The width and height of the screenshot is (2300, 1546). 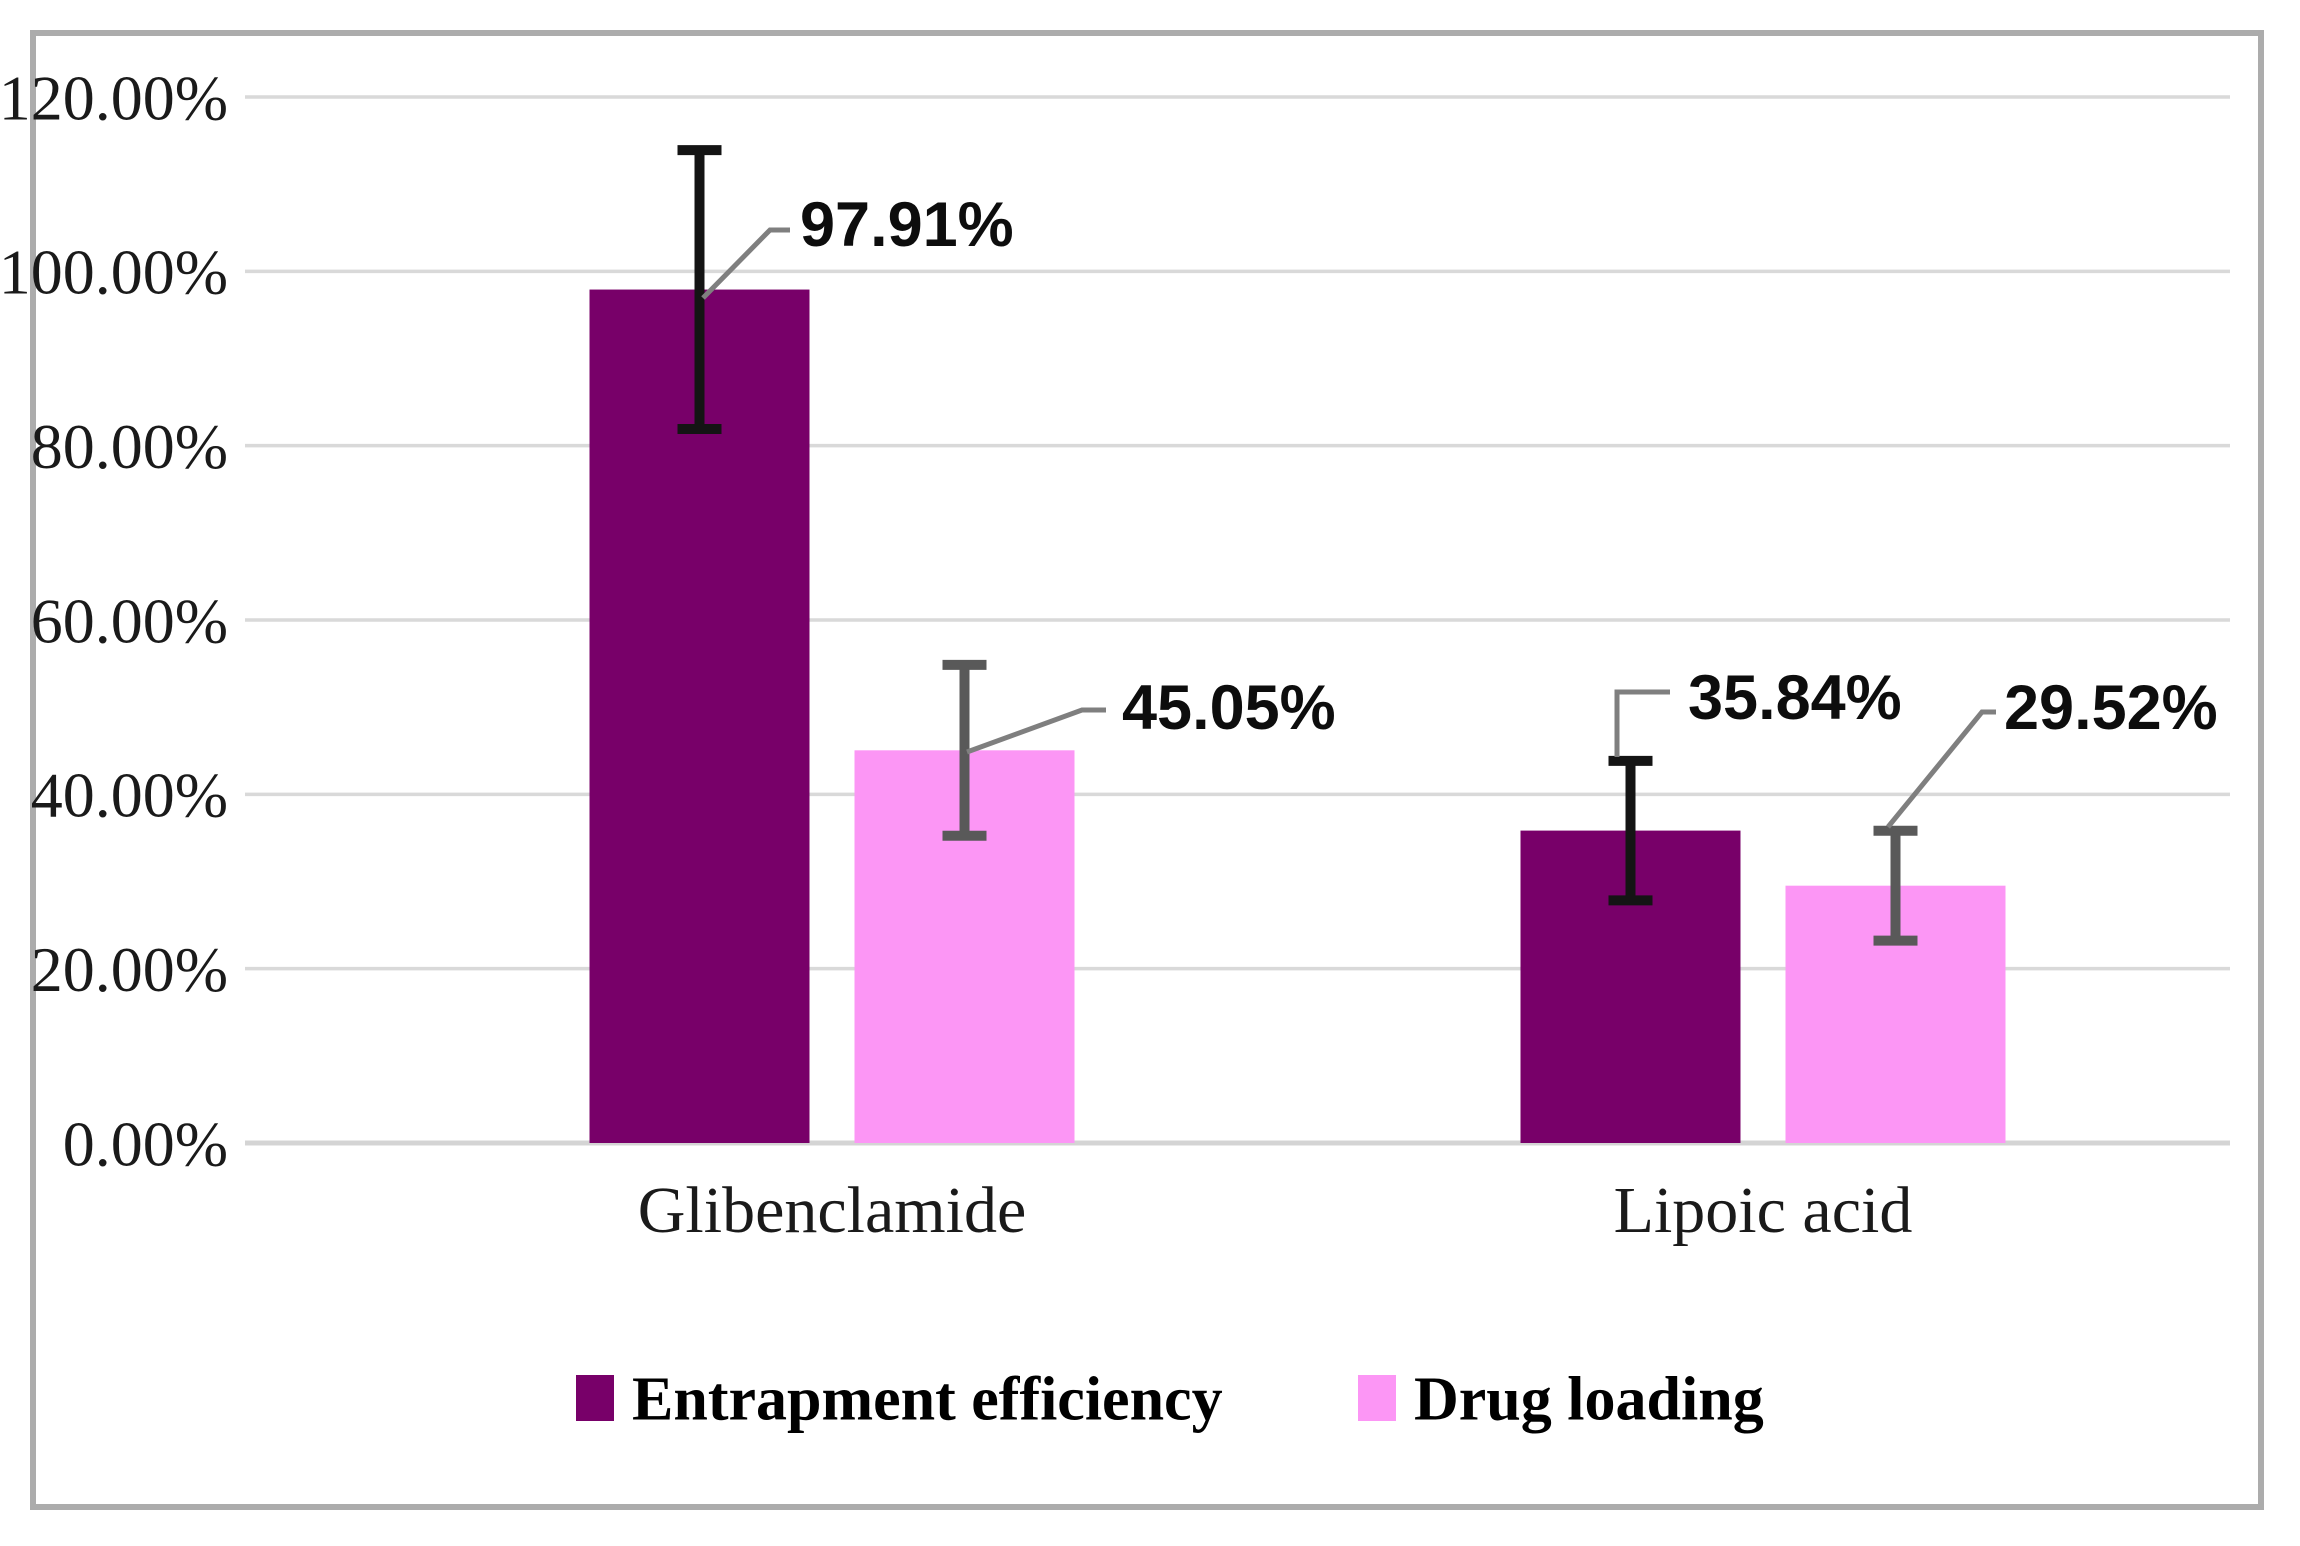 What do you see at coordinates (129, 446) in the screenshot?
I see `y-tick-label: 80.00%` at bounding box center [129, 446].